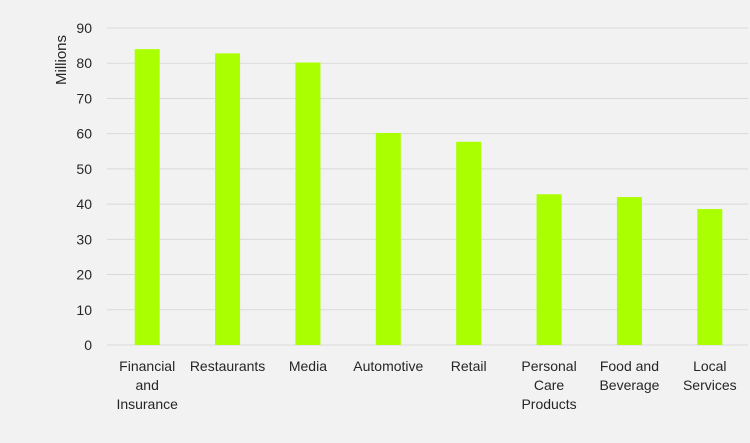  I want to click on x-tick-label-line: Media, so click(308, 366).